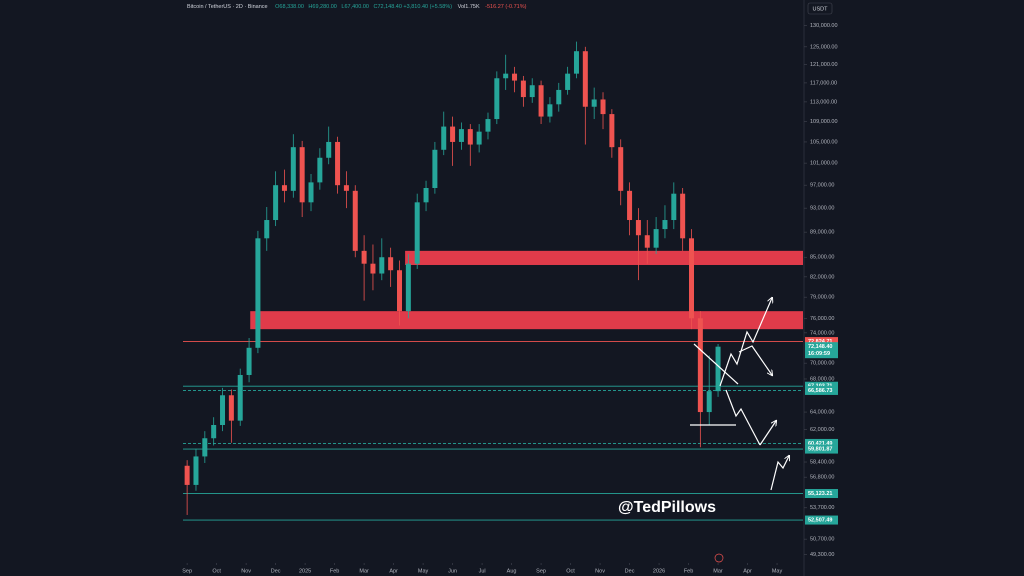 The image size is (1024, 576). What do you see at coordinates (822, 364) in the screenshot?
I see `y-tick-label: 70,000.00` at bounding box center [822, 364].